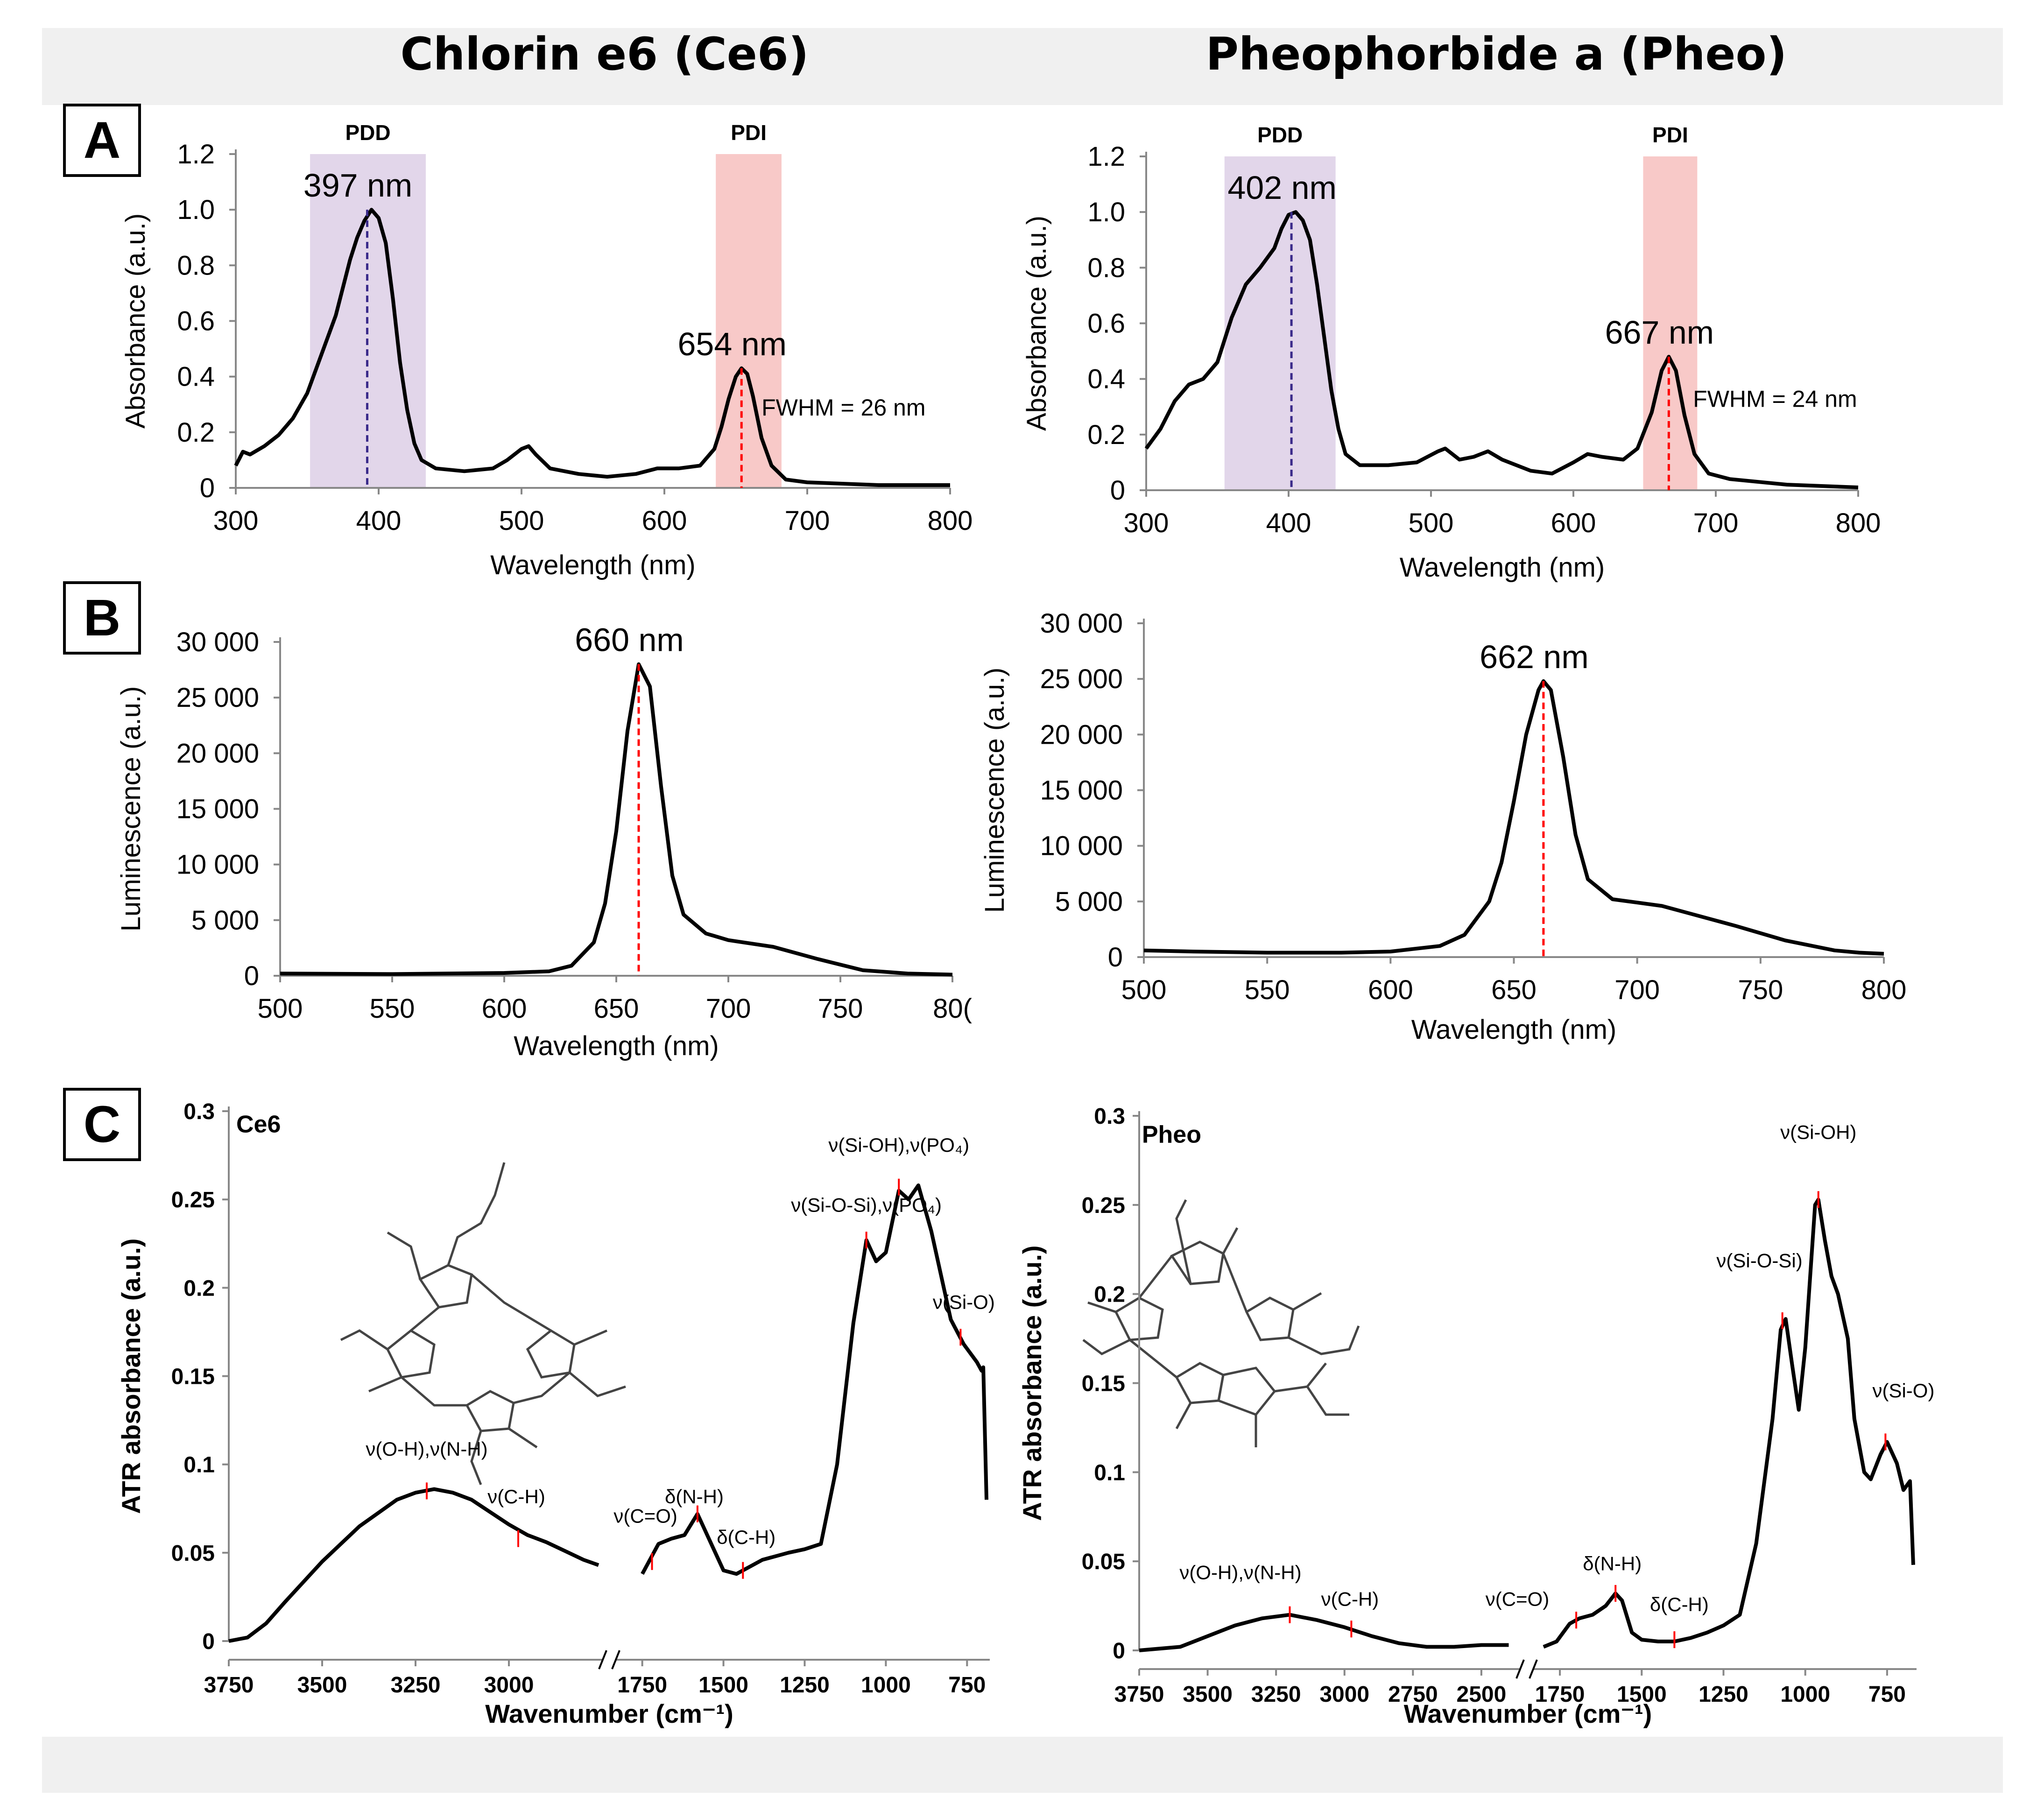 Image resolution: width=2044 pixels, height=1811 pixels. I want to click on x-tick-label: 400, so click(1288, 523).